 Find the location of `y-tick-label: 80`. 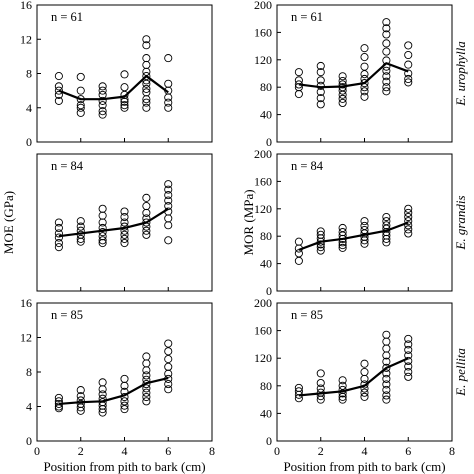

y-tick-label: 80 is located at coordinates (266, 236).